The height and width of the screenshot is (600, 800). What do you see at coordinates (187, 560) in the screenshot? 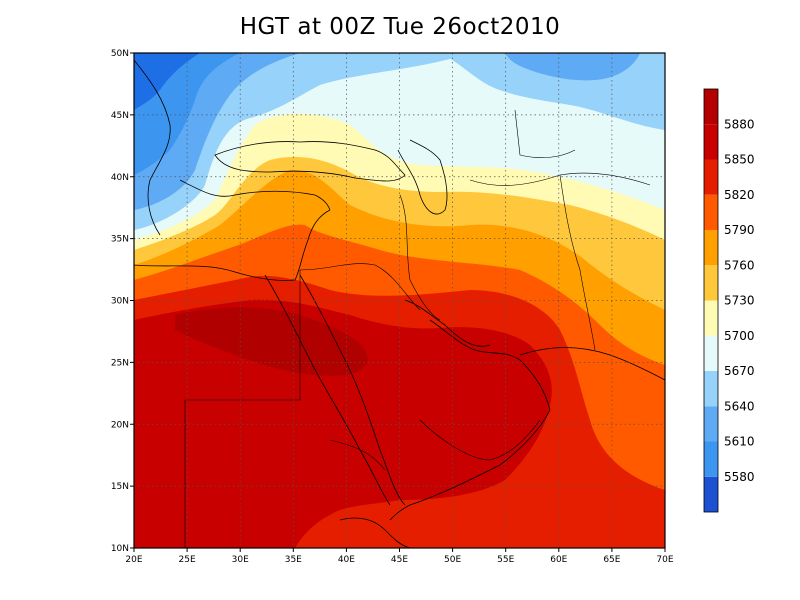
I see `lon-tick-label: 25E` at bounding box center [187, 560].